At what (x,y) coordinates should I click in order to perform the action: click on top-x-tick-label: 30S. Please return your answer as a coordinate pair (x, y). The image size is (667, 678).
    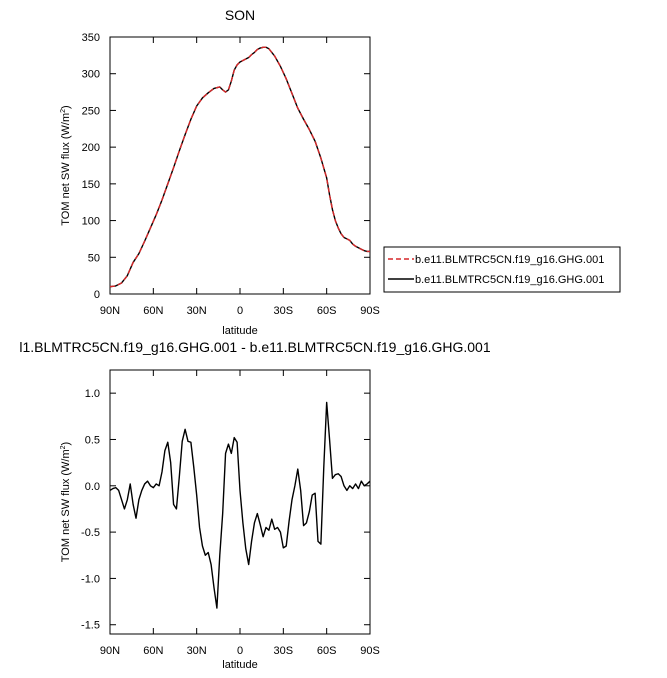
    Looking at the image, I should click on (284, 311).